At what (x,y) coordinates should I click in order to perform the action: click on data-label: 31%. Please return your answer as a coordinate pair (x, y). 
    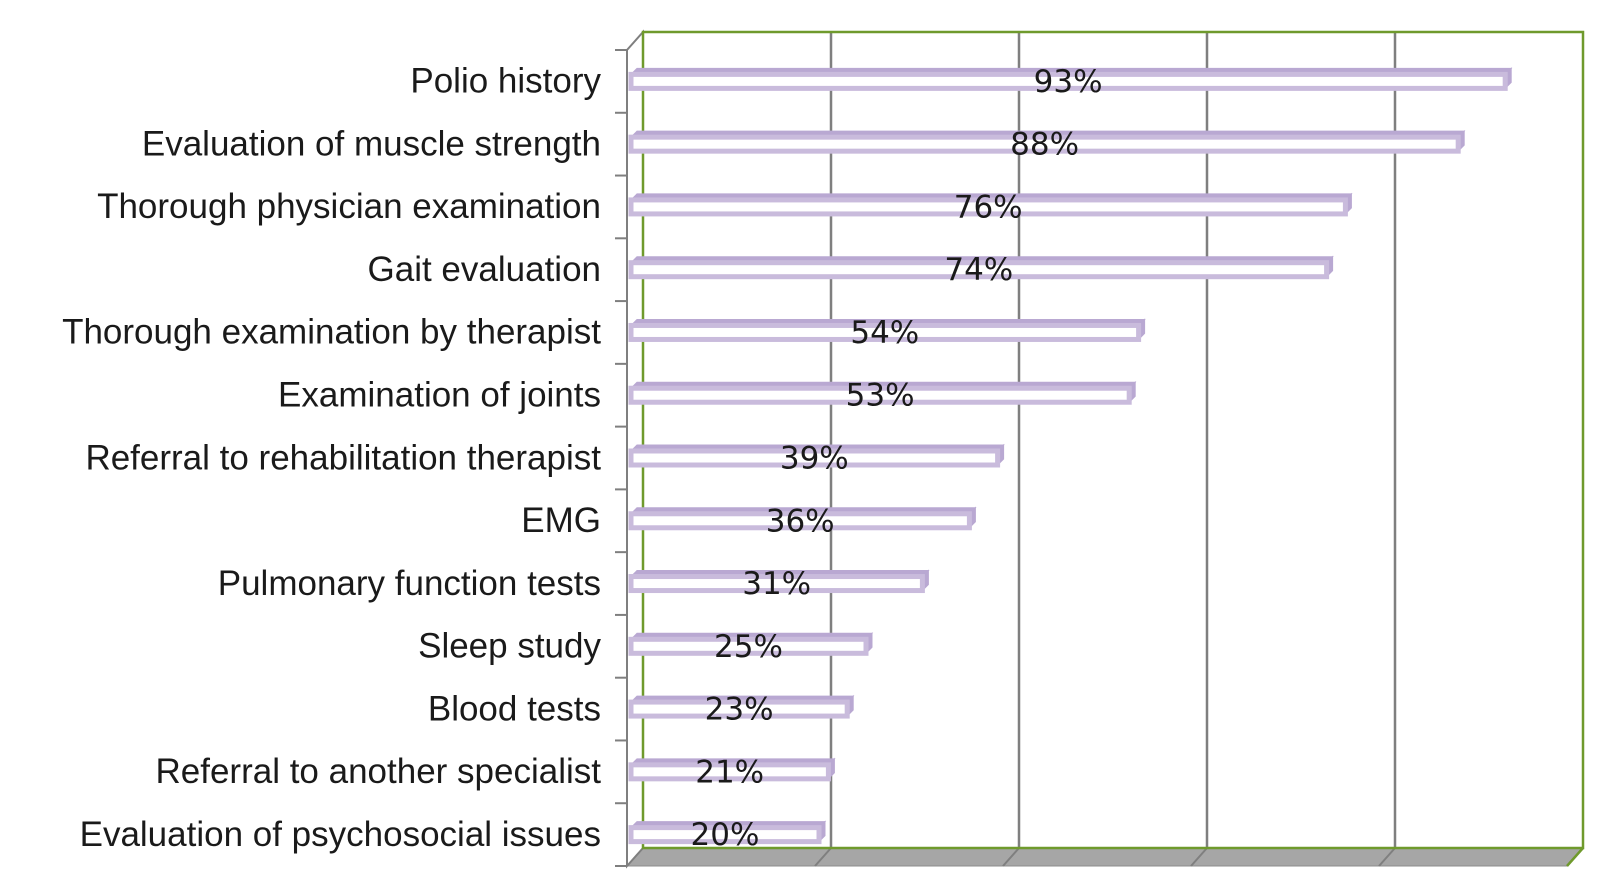
    Looking at the image, I should click on (776, 584).